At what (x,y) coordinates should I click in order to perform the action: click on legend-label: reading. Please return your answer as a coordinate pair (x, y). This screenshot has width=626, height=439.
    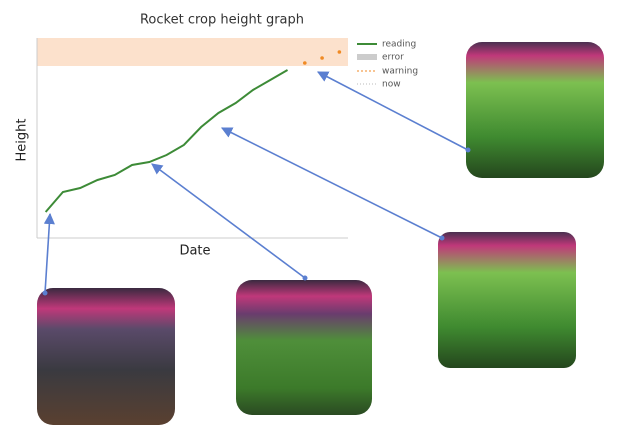
    Looking at the image, I should click on (399, 45).